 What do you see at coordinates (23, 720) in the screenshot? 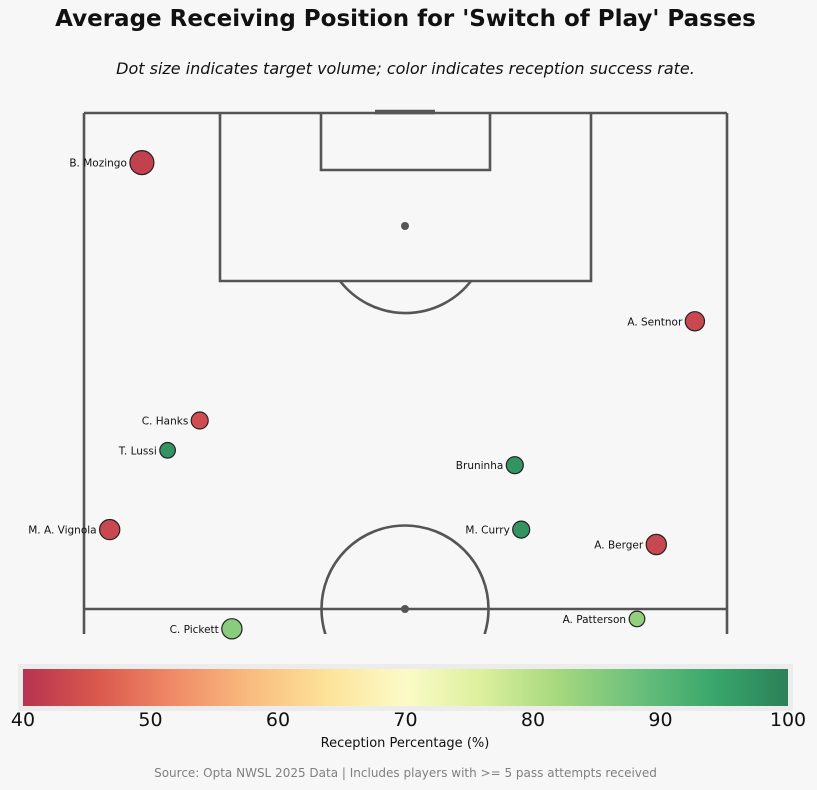
I see `colorbar-tick: 40` at bounding box center [23, 720].